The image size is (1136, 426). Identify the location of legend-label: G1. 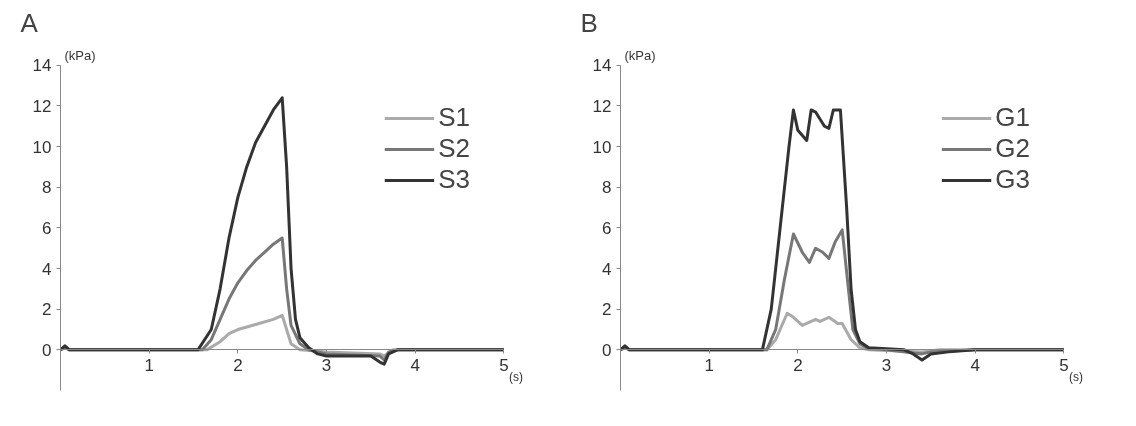
(1012, 117).